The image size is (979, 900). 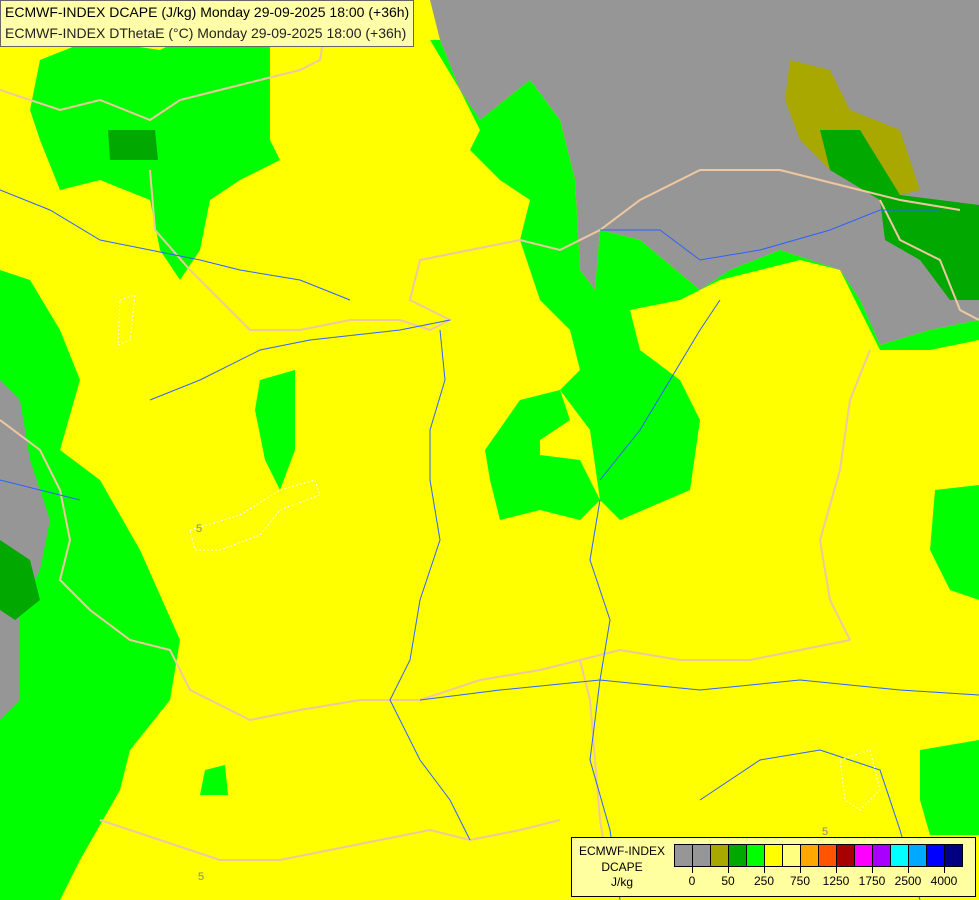 I want to click on green-patch-south, so click(x=214, y=780).